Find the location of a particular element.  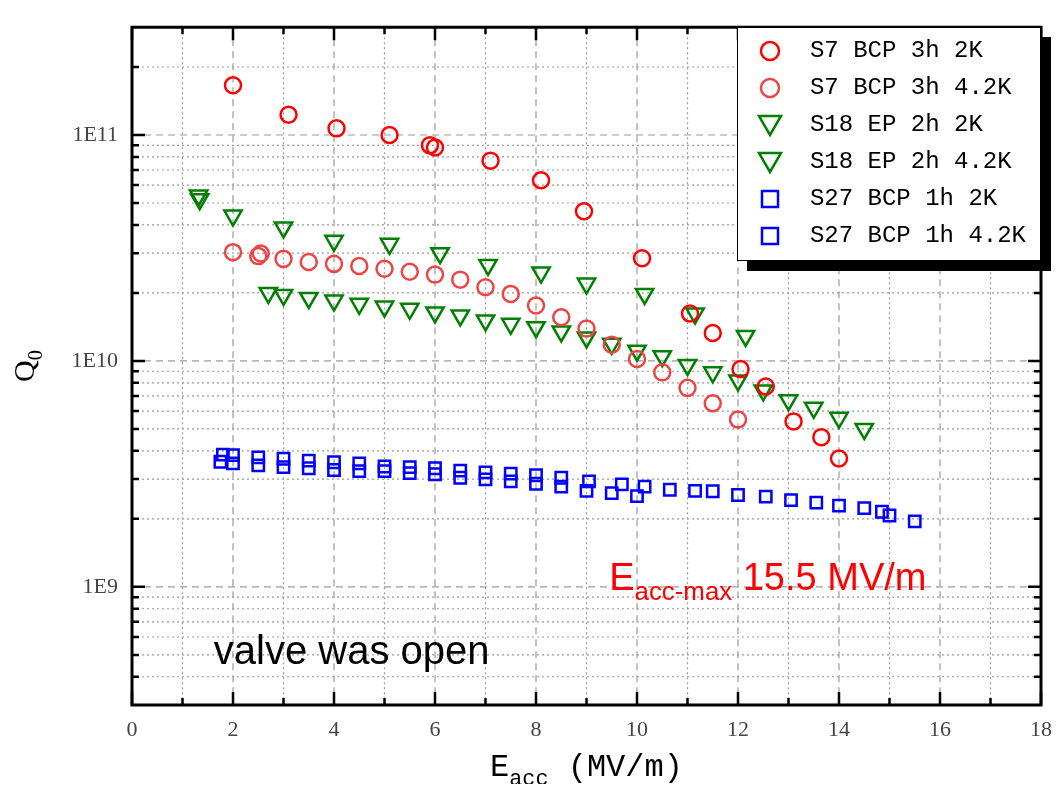

x-tick-label: 8 is located at coordinates (536, 728).